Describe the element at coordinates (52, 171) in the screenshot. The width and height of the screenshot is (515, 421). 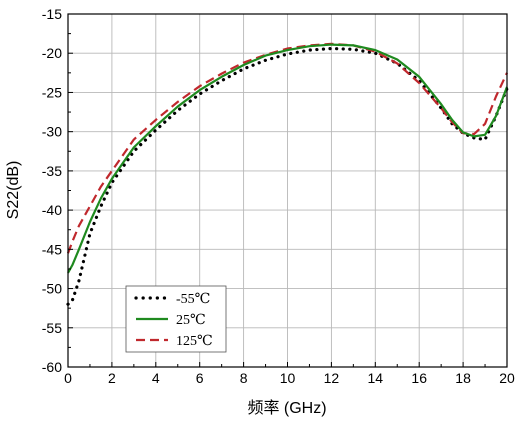
I see `y-tick-label: -35` at that location.